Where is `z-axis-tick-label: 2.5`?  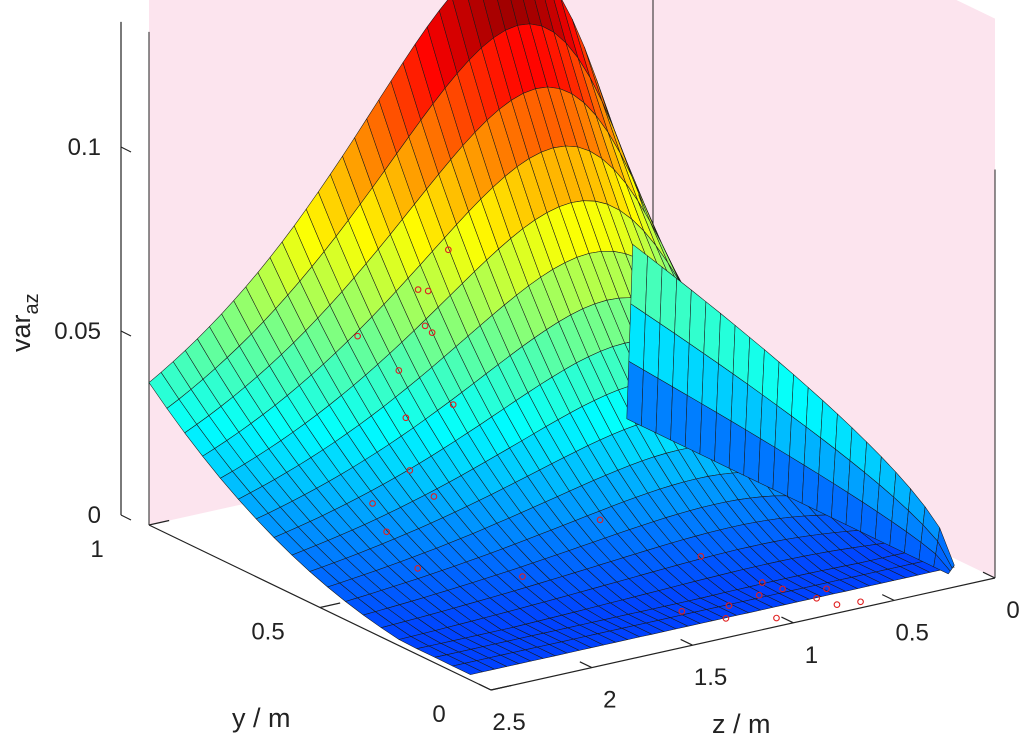
z-axis-tick-label: 2.5 is located at coordinates (508, 722).